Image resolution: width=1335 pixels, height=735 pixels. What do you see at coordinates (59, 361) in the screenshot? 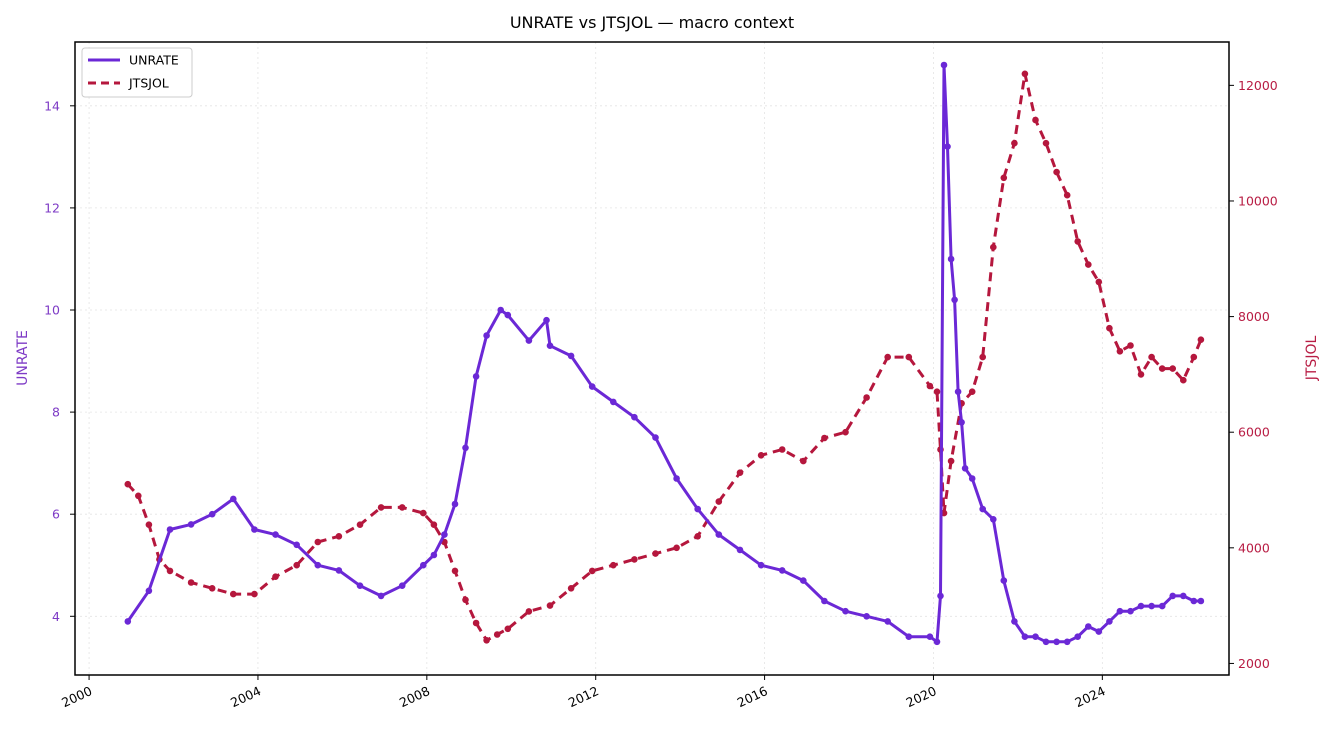
I see `left-axis: 4 6 8 10 12 14` at bounding box center [59, 361].